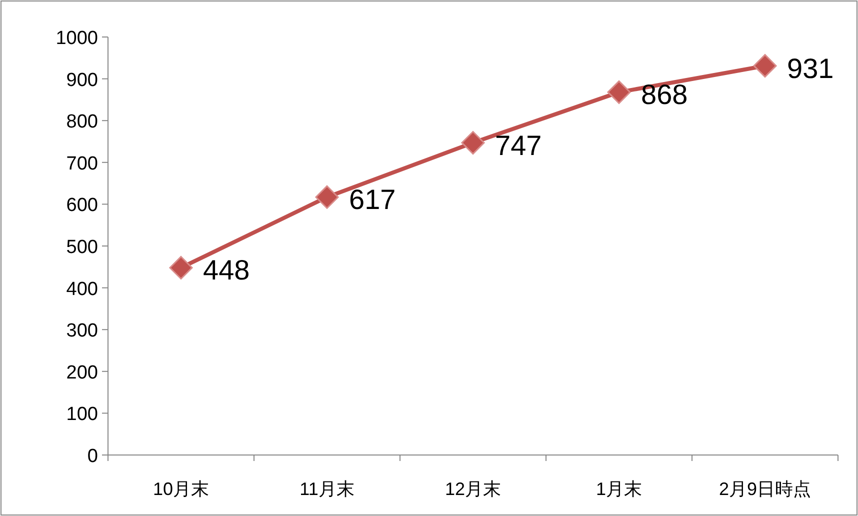 The width and height of the screenshot is (858, 516). Describe the element at coordinates (77, 38) in the screenshot. I see `y-tick-label: 1000` at that location.